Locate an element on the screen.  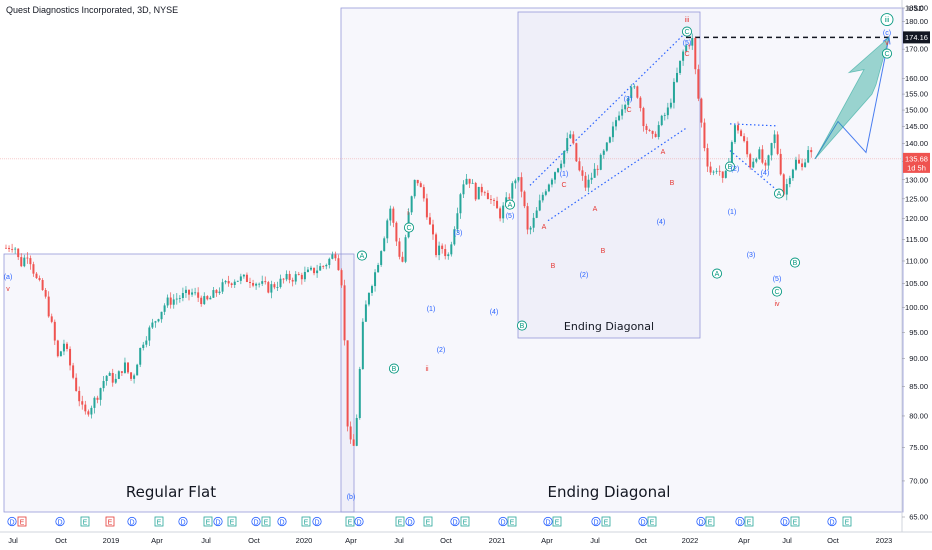
wave-label: v is located at coordinates (887, 43).